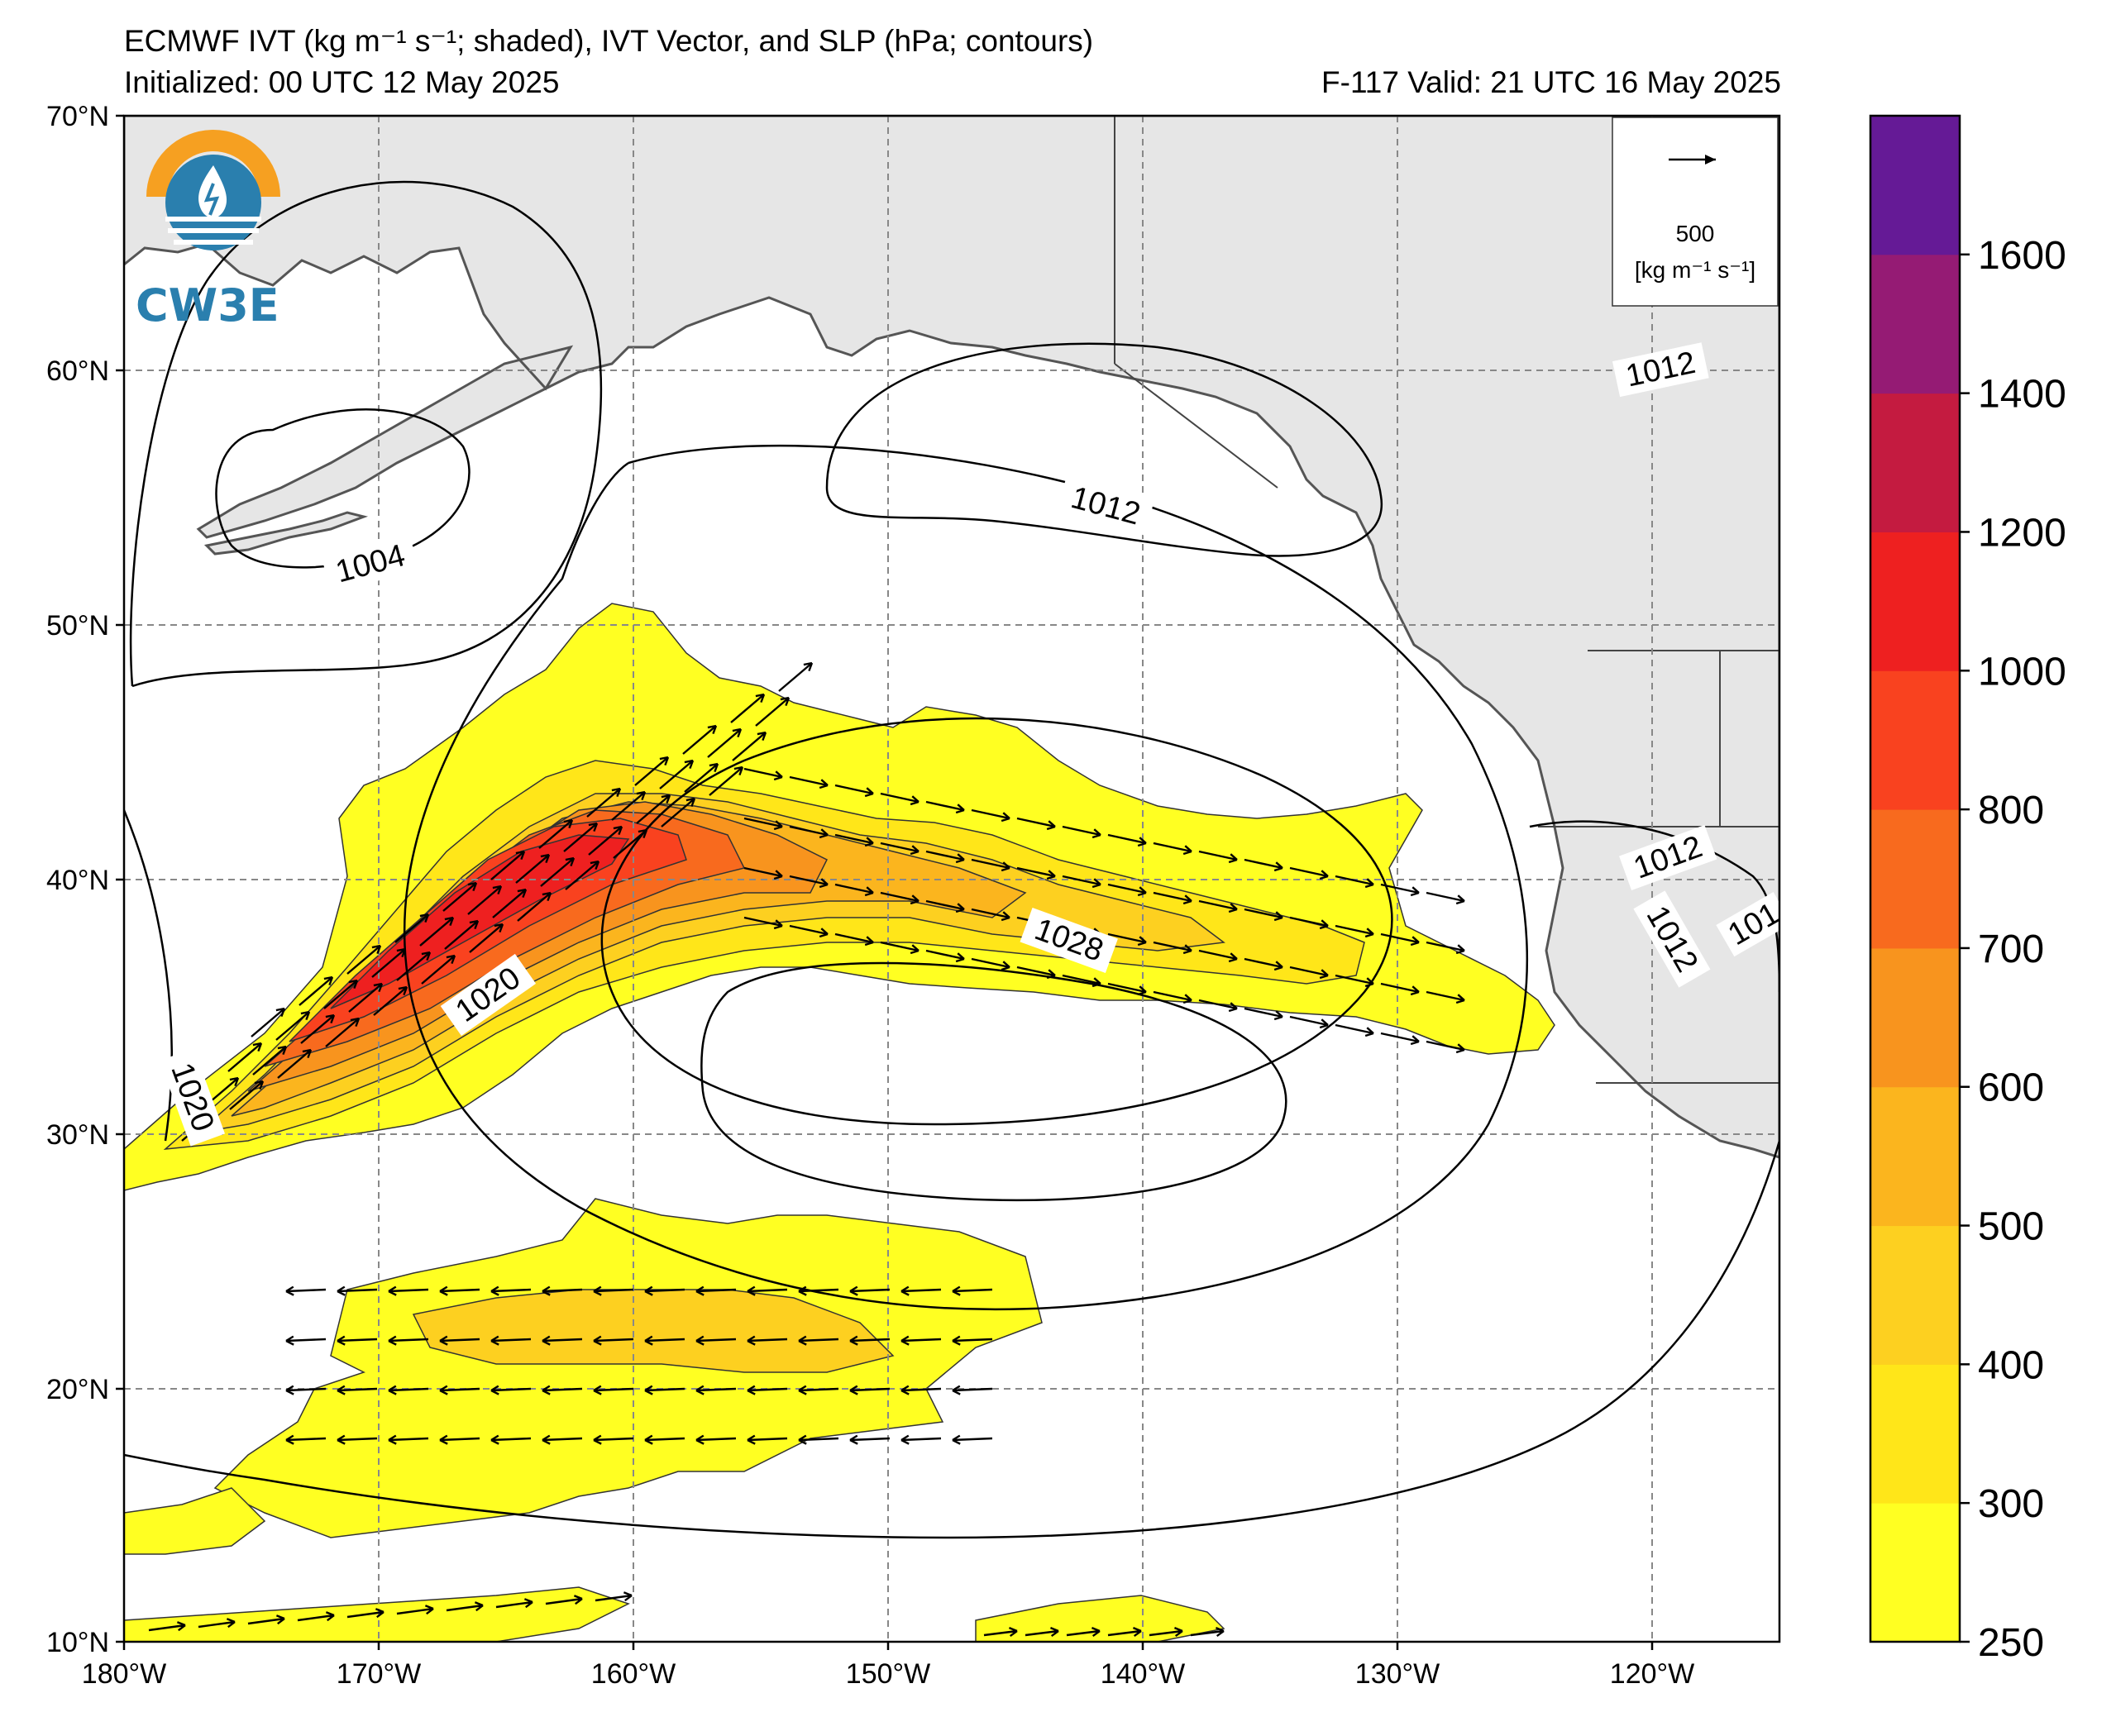 This screenshot has height=1736, width=2116. Describe the element at coordinates (1695, 270) in the screenshot. I see `vector-legend-units: [kg m⁻¹ s⁻¹]` at that location.